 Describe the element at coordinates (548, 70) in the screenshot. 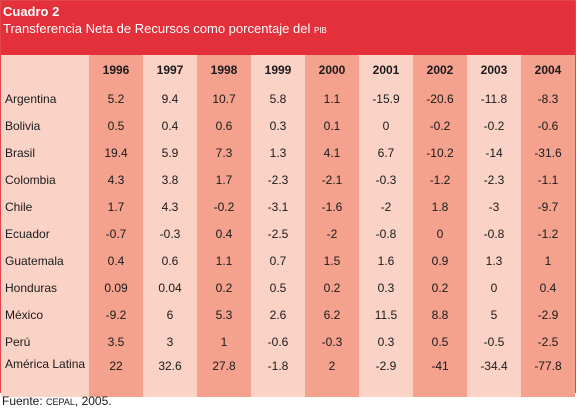

I see `header-year: 2004` at that location.